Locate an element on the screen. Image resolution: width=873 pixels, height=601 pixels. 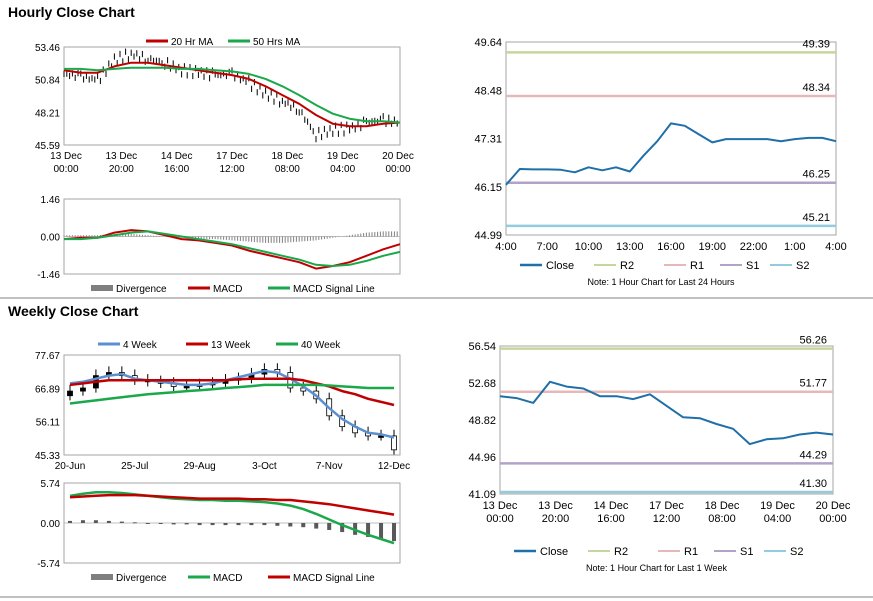
weekly-levels-xtick-date: 13 Dec is located at coordinates (555, 506).